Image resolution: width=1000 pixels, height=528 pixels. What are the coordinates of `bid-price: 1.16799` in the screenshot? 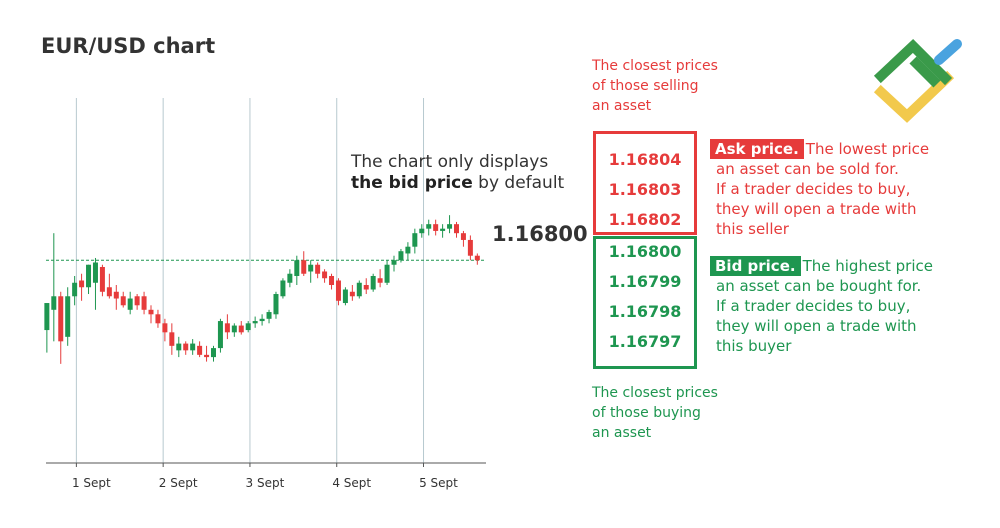 It's located at (645, 281).